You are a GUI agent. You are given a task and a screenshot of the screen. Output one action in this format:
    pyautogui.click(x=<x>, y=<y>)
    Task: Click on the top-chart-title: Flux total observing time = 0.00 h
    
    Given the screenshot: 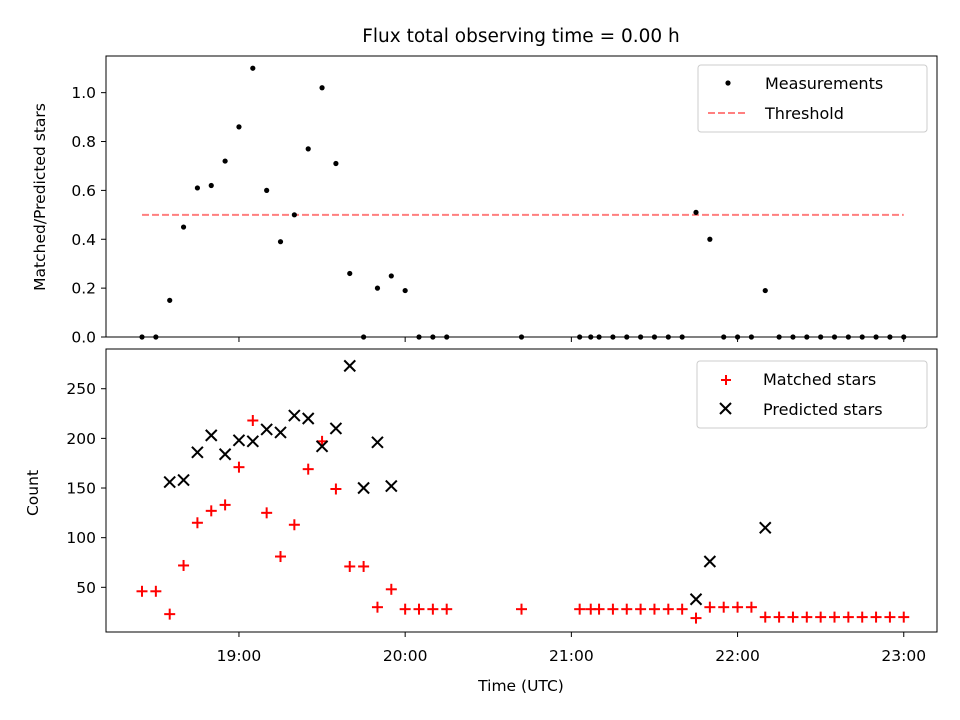 What is the action you would take?
    pyautogui.click(x=521, y=36)
    